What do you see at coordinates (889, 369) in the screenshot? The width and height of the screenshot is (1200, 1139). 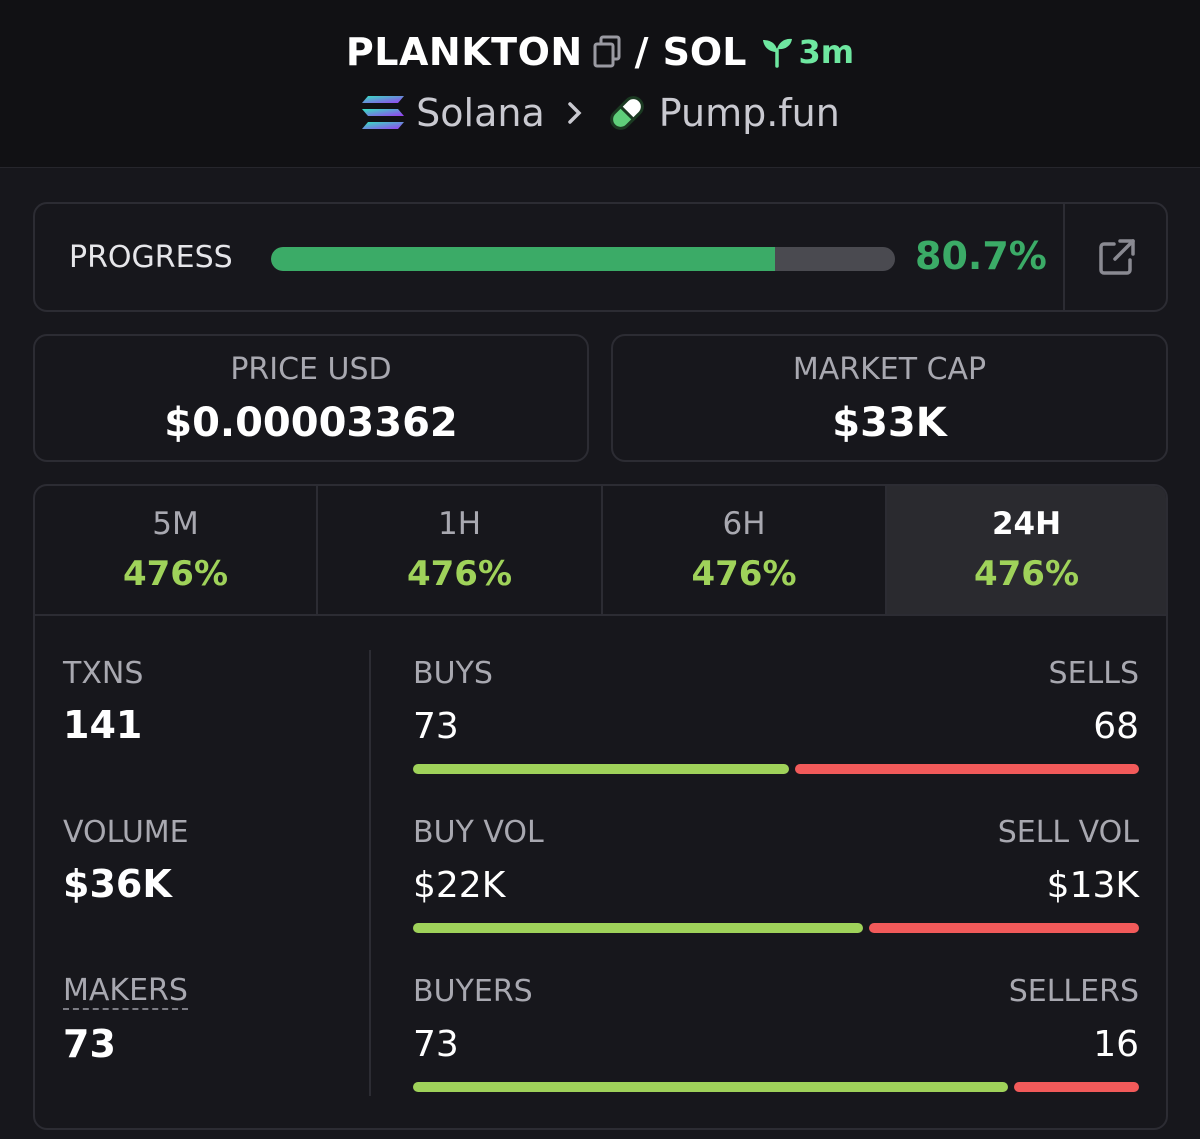 I see `market-cap-label: MARKET CAP` at bounding box center [889, 369].